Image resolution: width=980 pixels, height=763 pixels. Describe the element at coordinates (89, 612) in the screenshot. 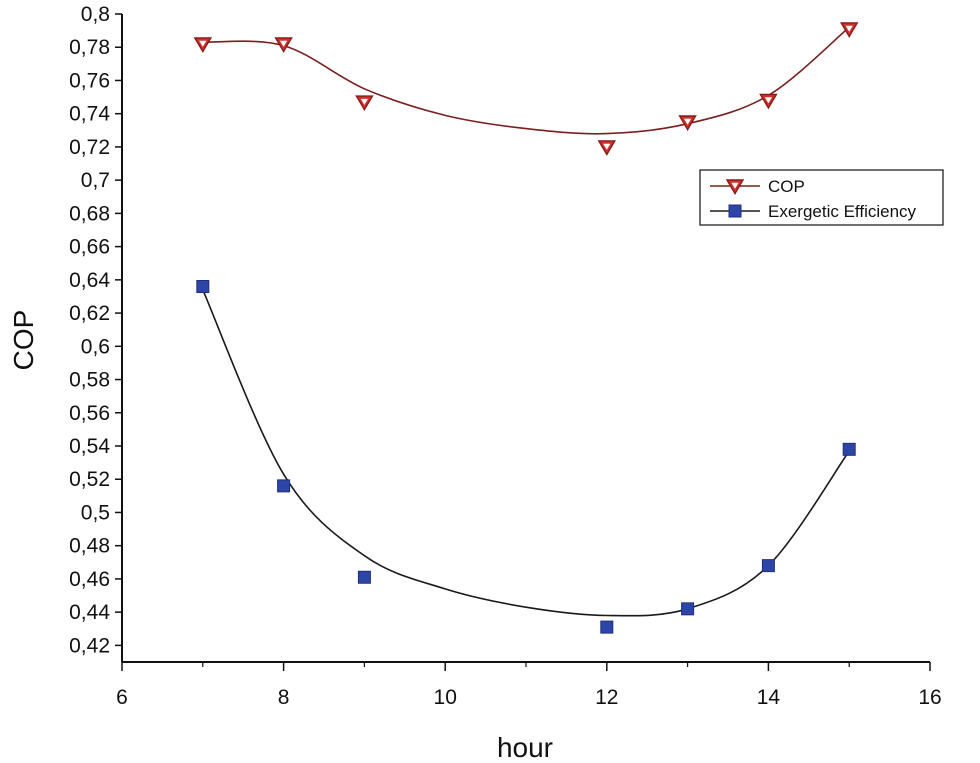

I see `y-tick-label: 0,44` at that location.